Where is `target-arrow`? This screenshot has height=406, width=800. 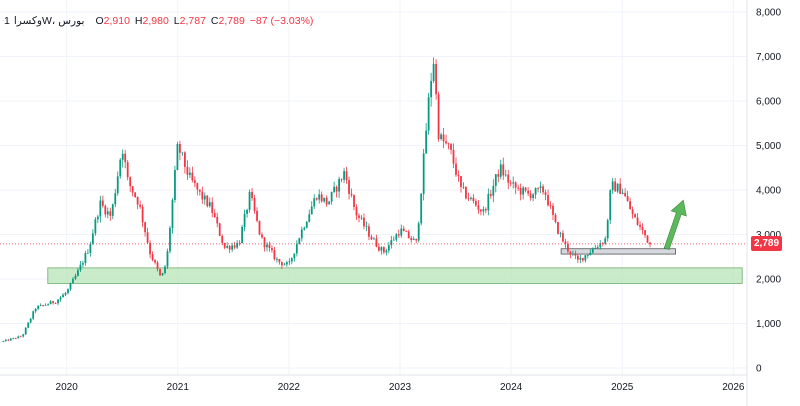
target-arrow is located at coordinates (675, 224).